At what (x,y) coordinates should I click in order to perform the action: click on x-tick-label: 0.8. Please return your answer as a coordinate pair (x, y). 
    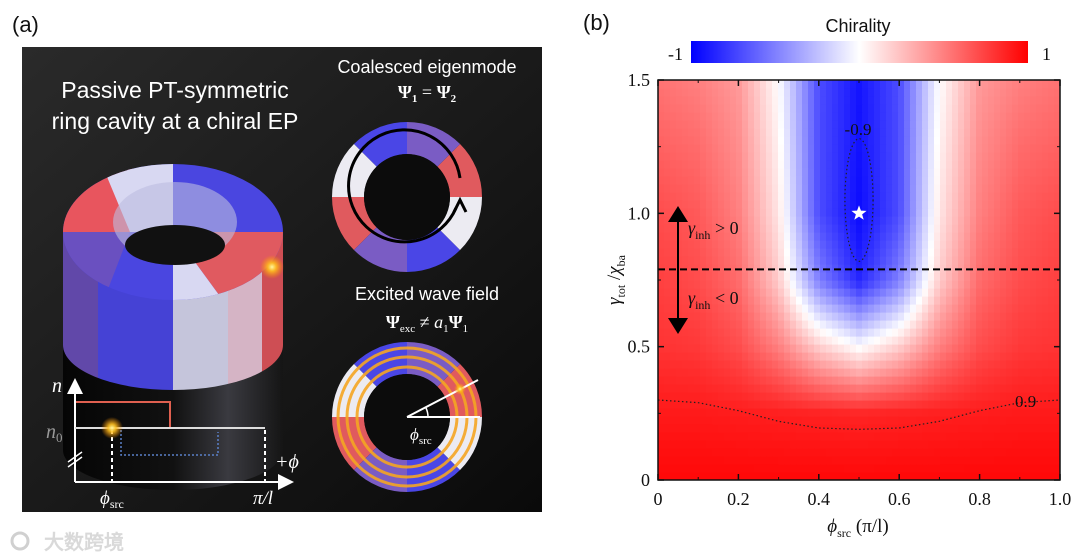
    Looking at the image, I should click on (979, 499).